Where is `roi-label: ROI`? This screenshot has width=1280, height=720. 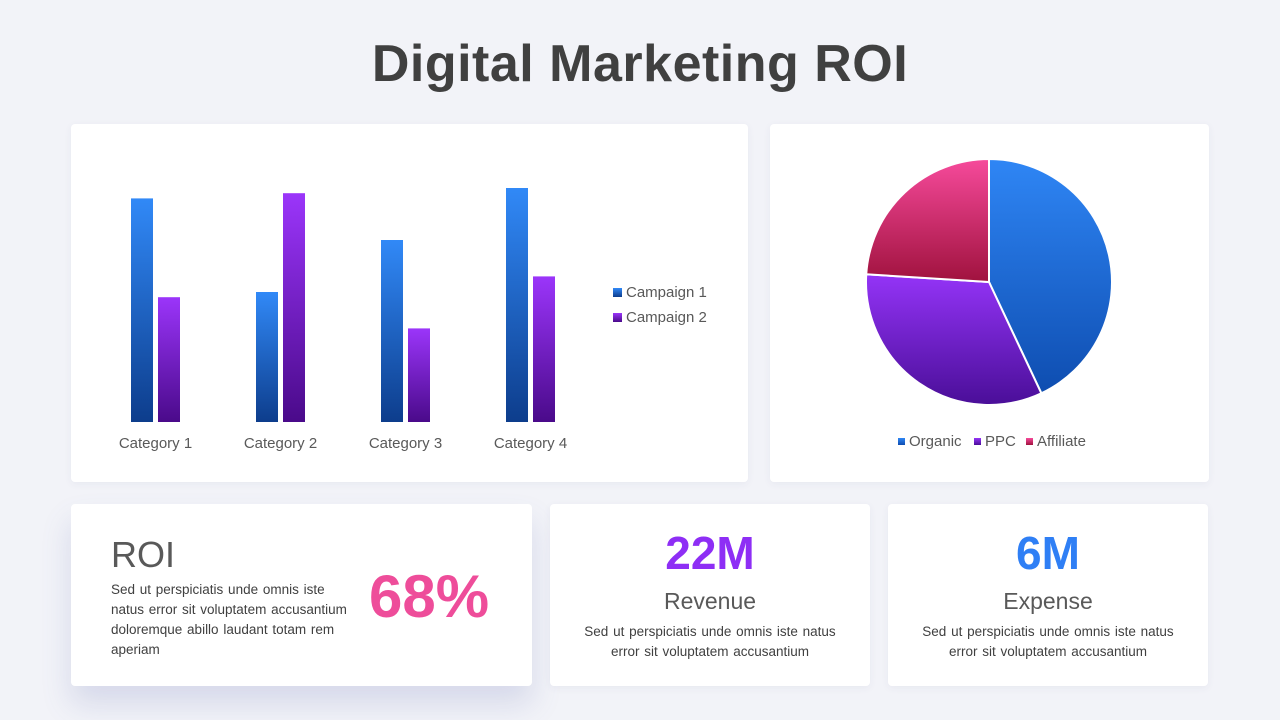
roi-label: ROI is located at coordinates (143, 554).